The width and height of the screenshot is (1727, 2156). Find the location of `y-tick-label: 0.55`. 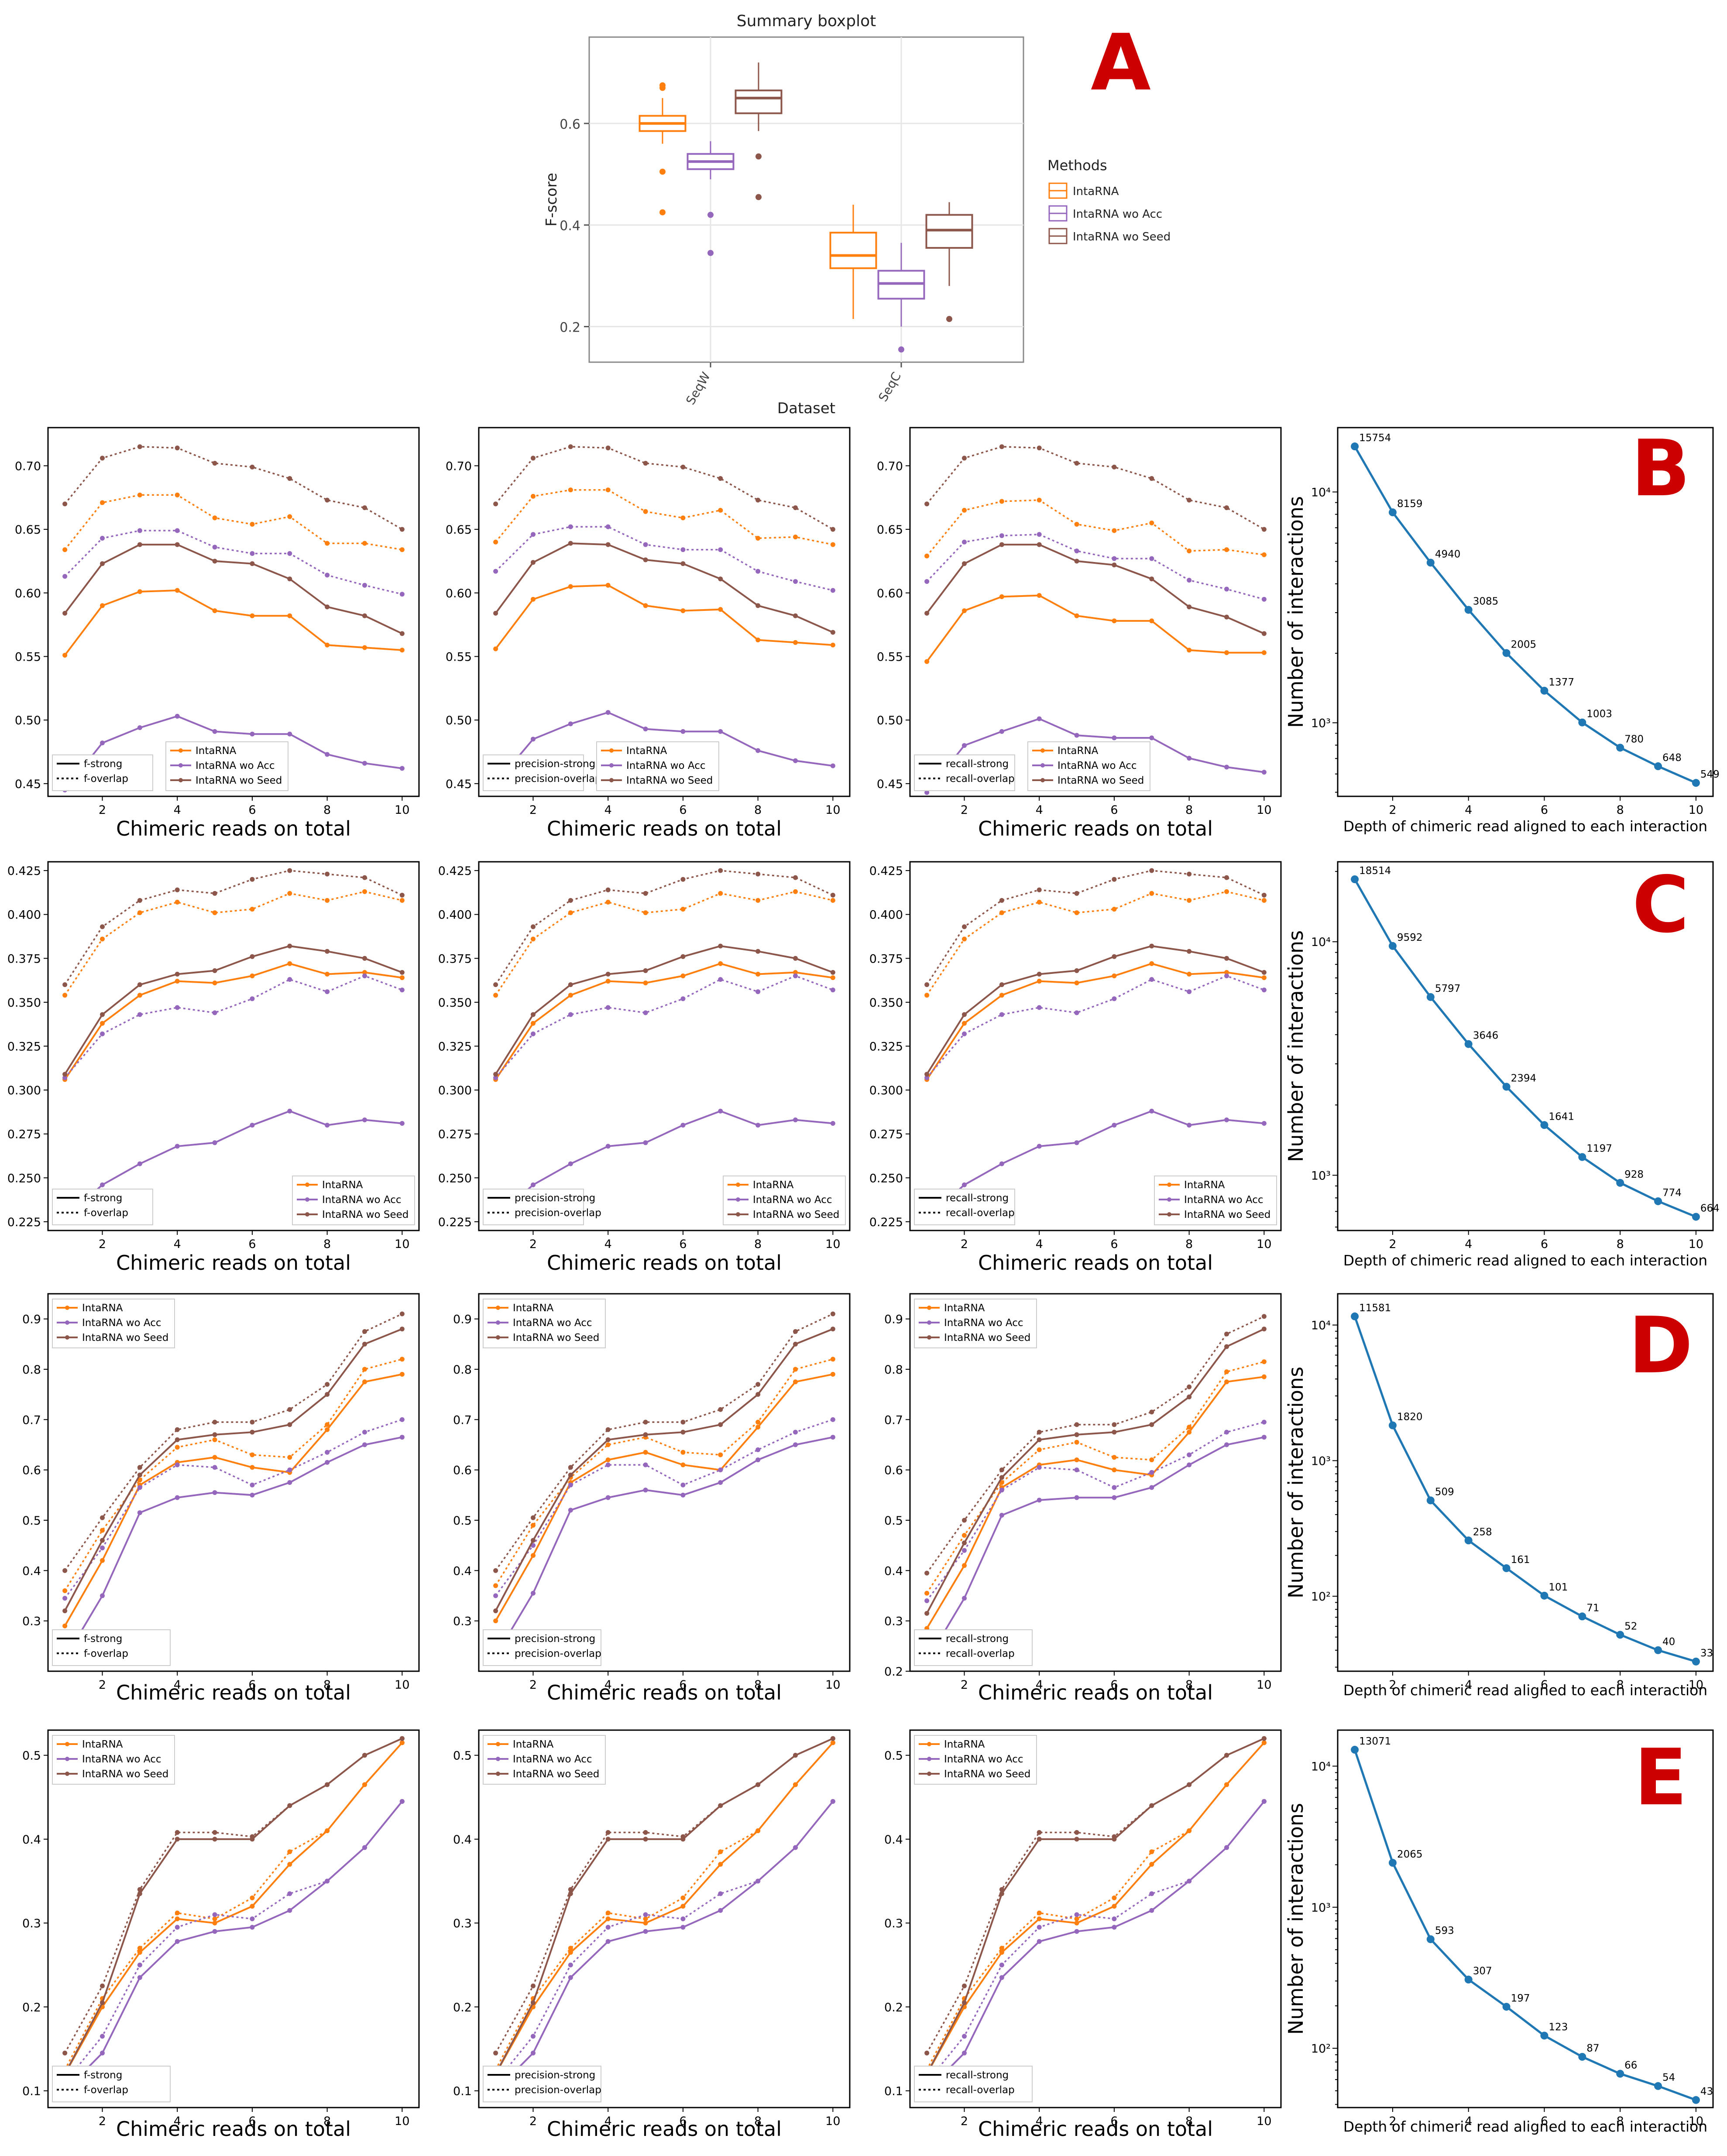

y-tick-label: 0.55 is located at coordinates (890, 657).